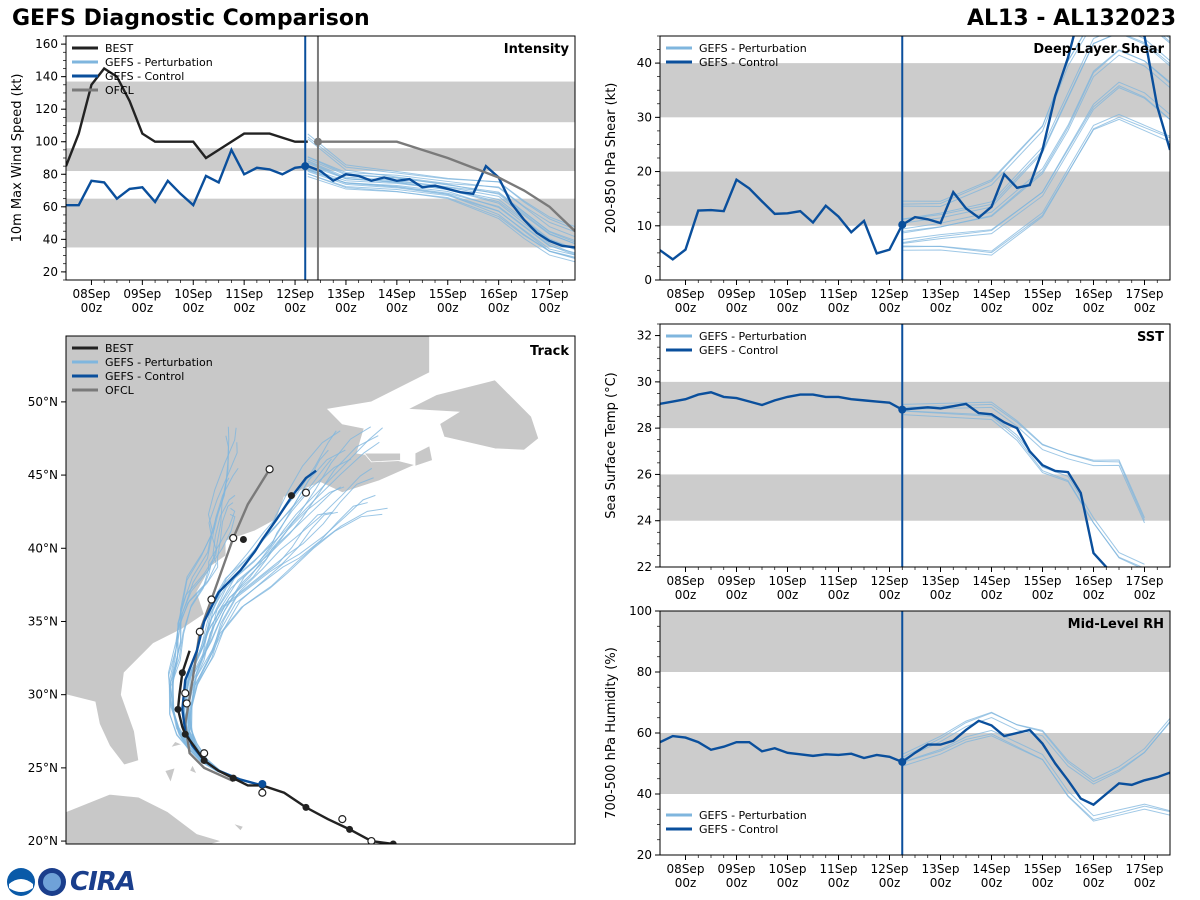 The height and width of the screenshot is (900, 1200). What do you see at coordinates (611, 445) in the screenshot?
I see `y-axis-label: Sea Surface Temp (°C)` at bounding box center [611, 445].